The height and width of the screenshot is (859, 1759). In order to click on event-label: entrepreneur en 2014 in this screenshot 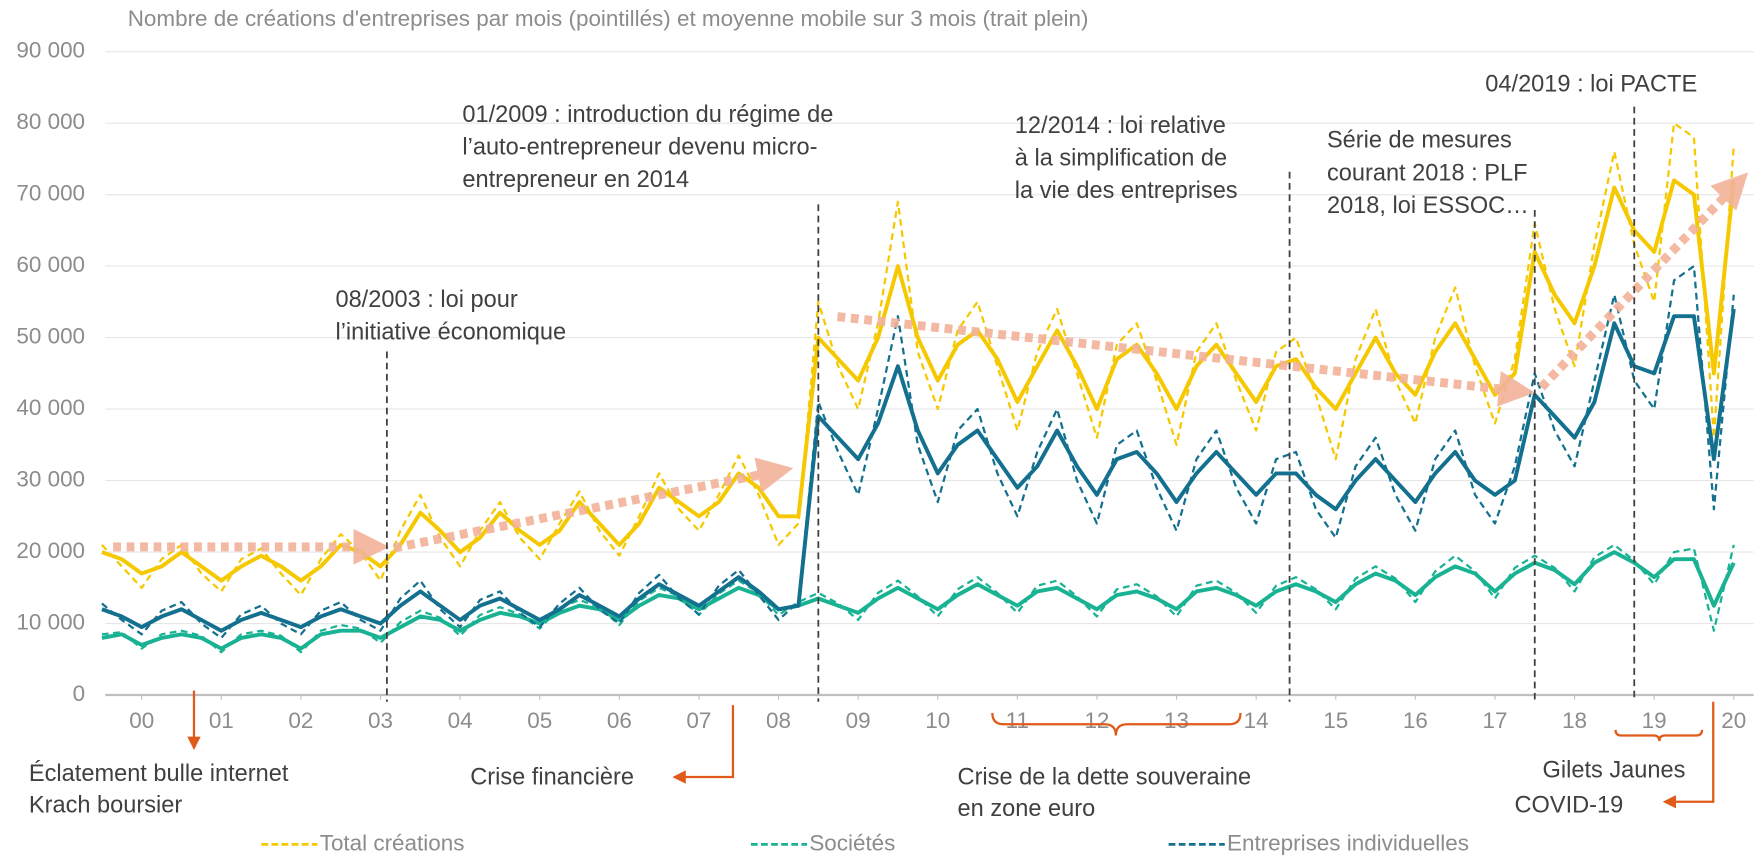, I will do `click(575, 179)`.